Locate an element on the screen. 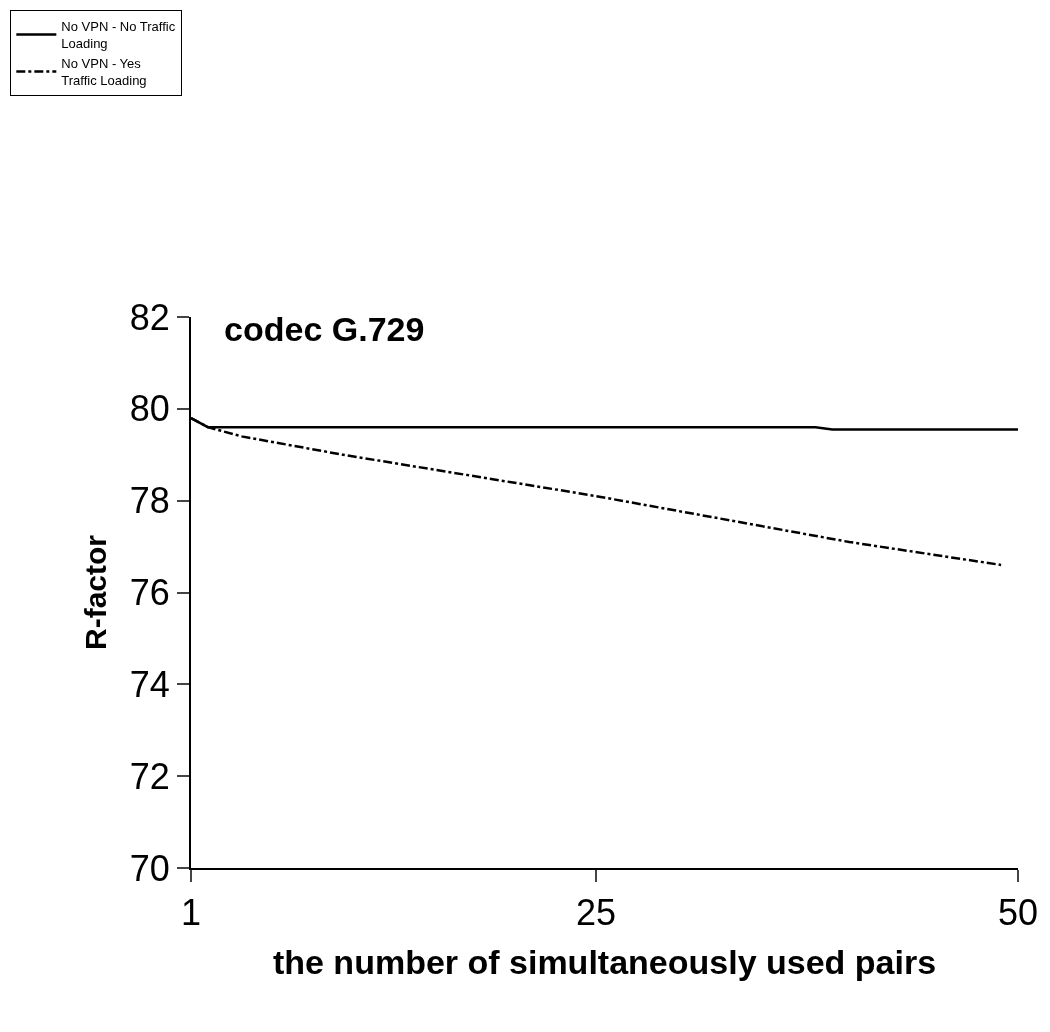  y-tick-label: 72 is located at coordinates (149, 776).